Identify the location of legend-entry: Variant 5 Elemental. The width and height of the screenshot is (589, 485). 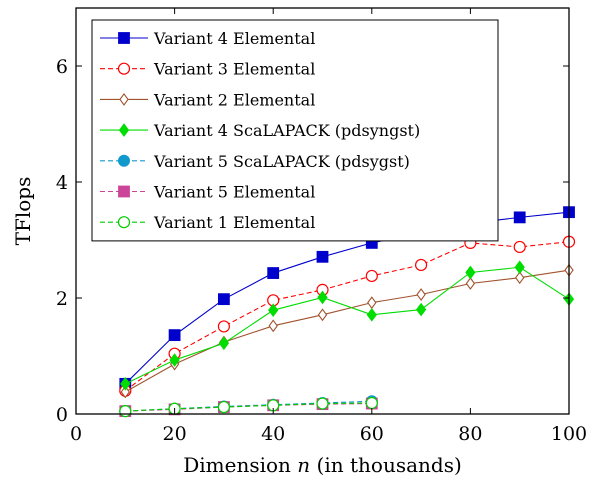
(207, 192).